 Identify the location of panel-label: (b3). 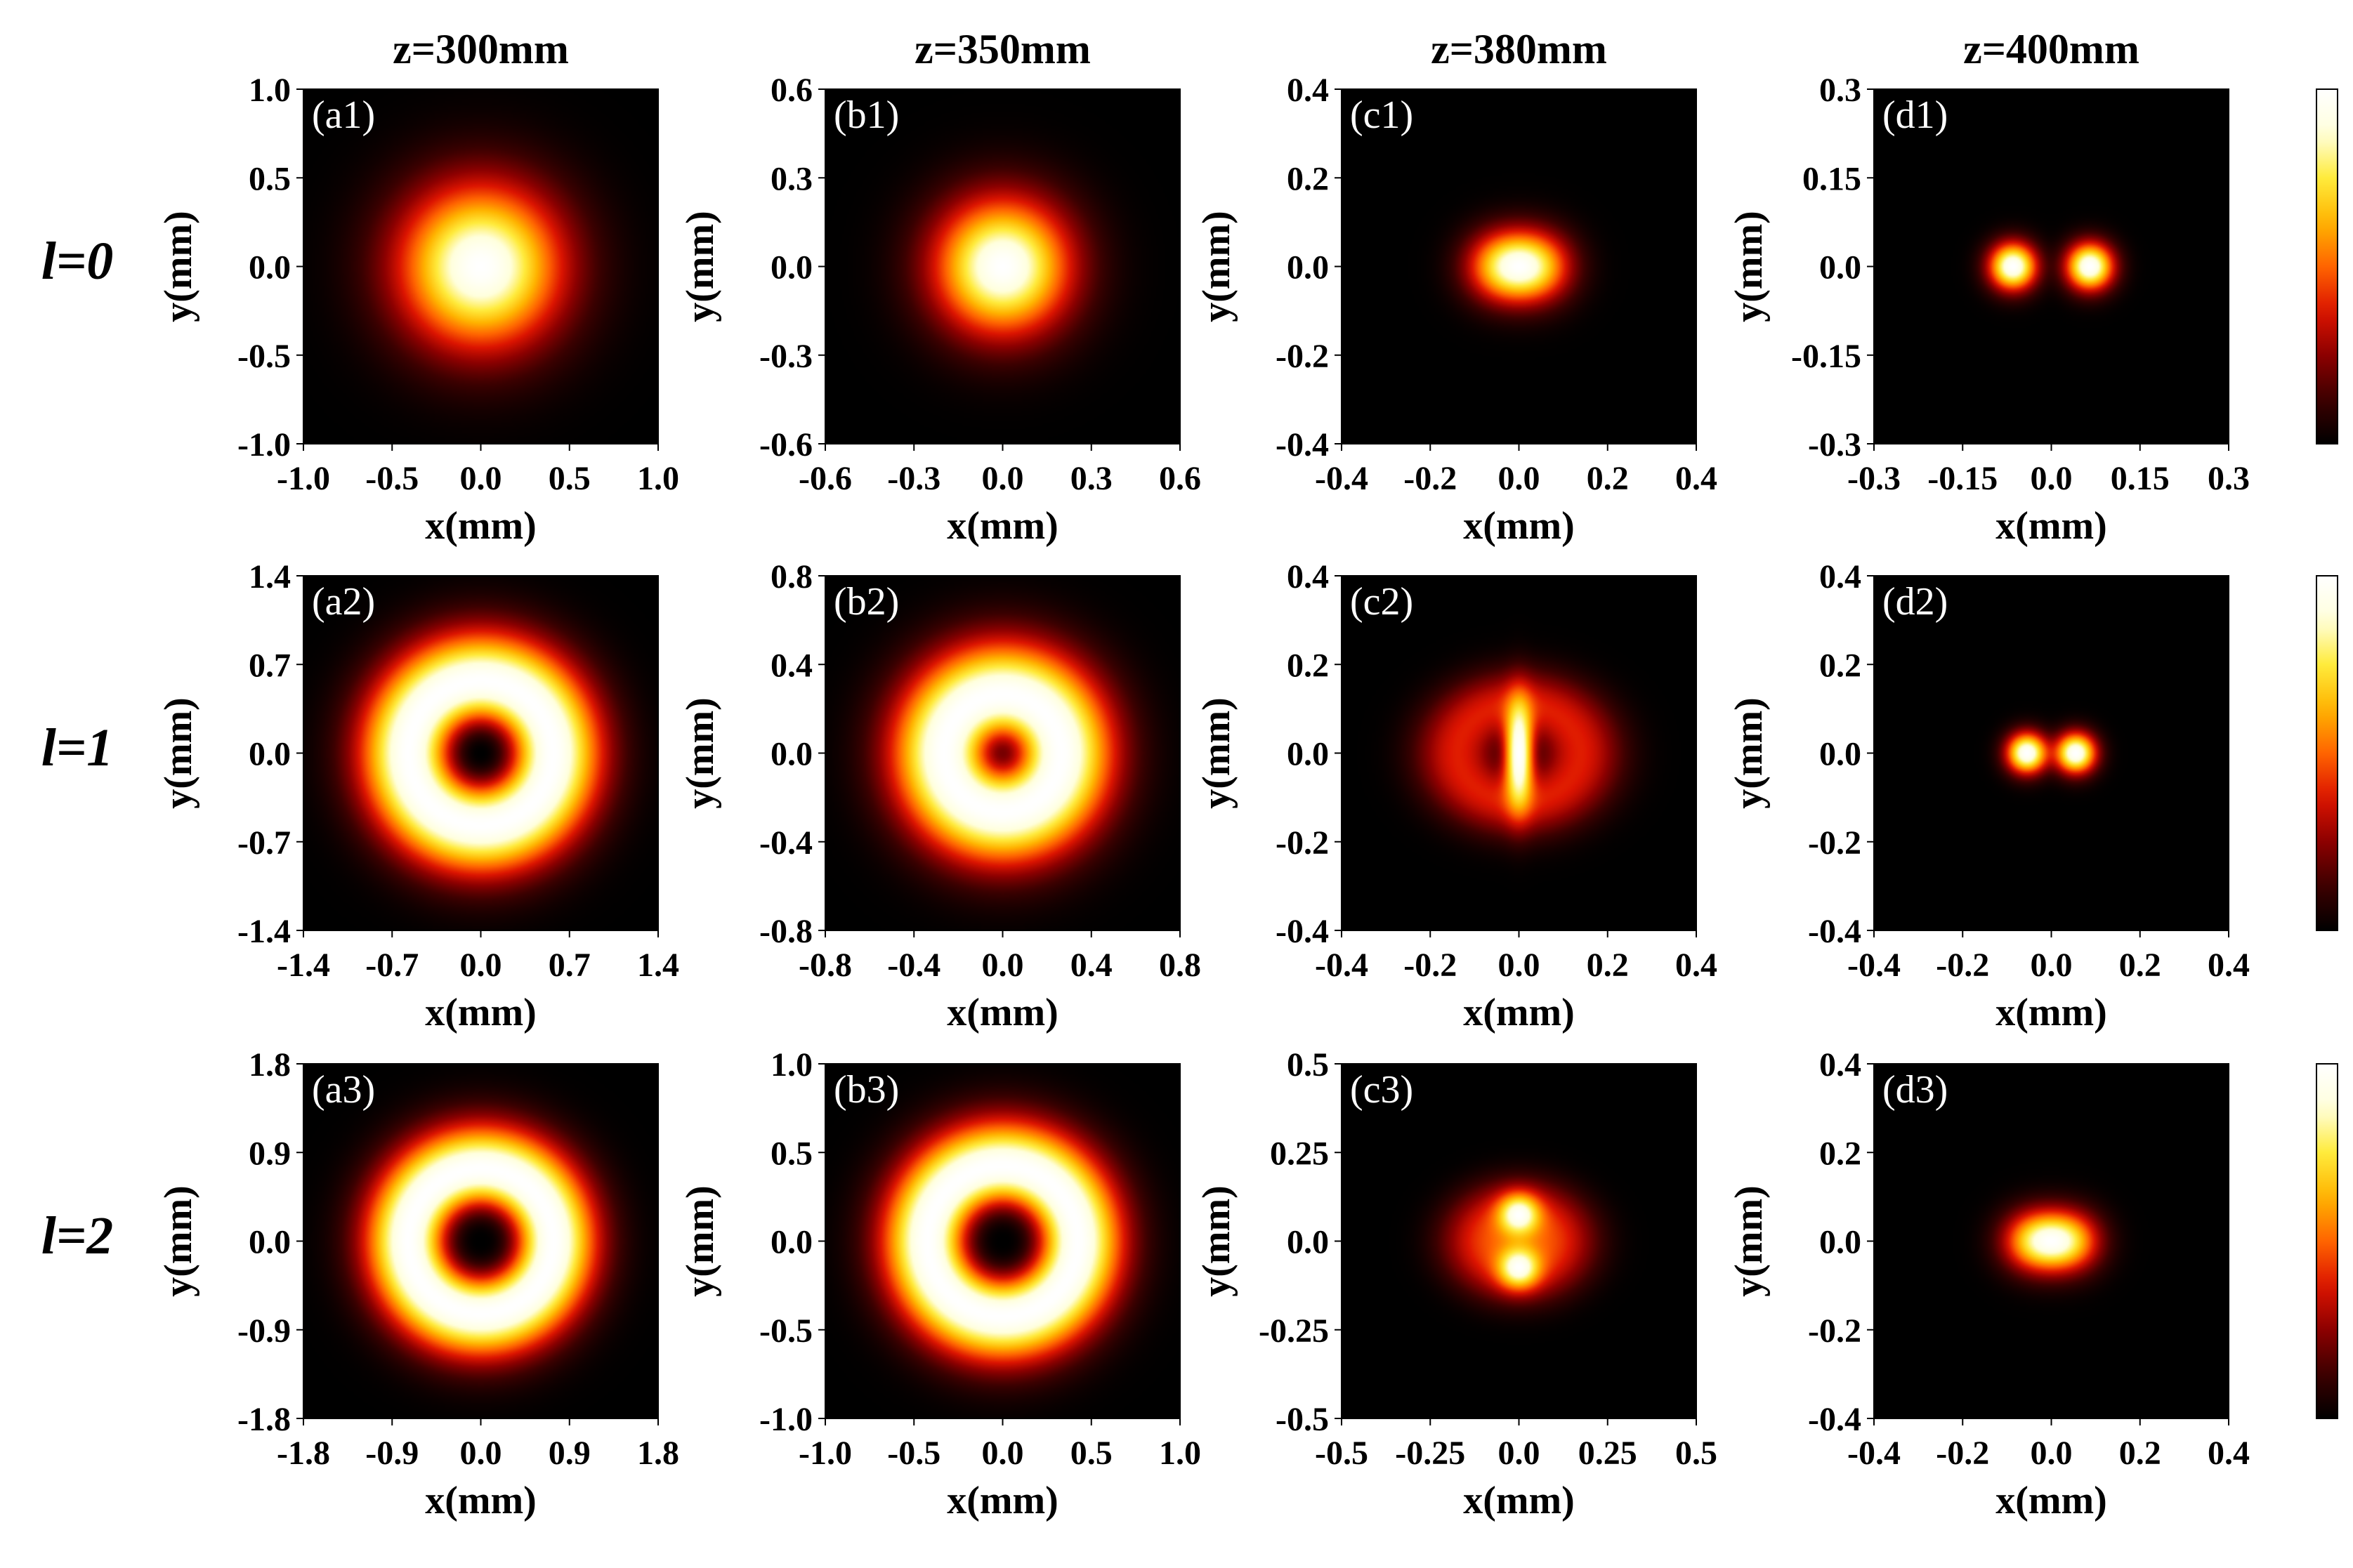
(867, 1090).